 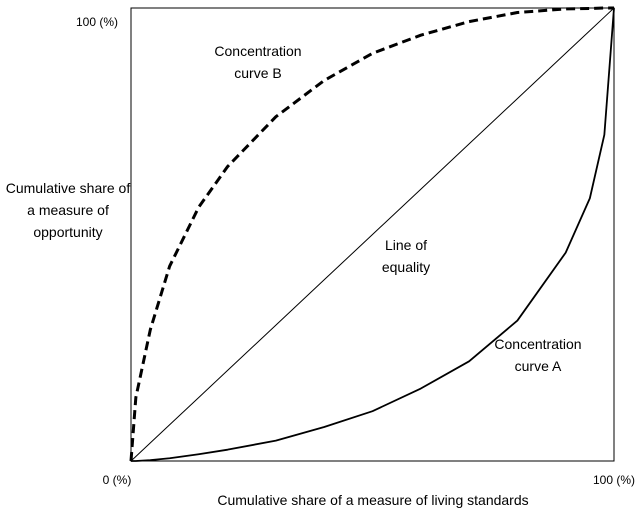 What do you see at coordinates (538, 355) in the screenshot?
I see `series-label: Concentration curve A` at bounding box center [538, 355].